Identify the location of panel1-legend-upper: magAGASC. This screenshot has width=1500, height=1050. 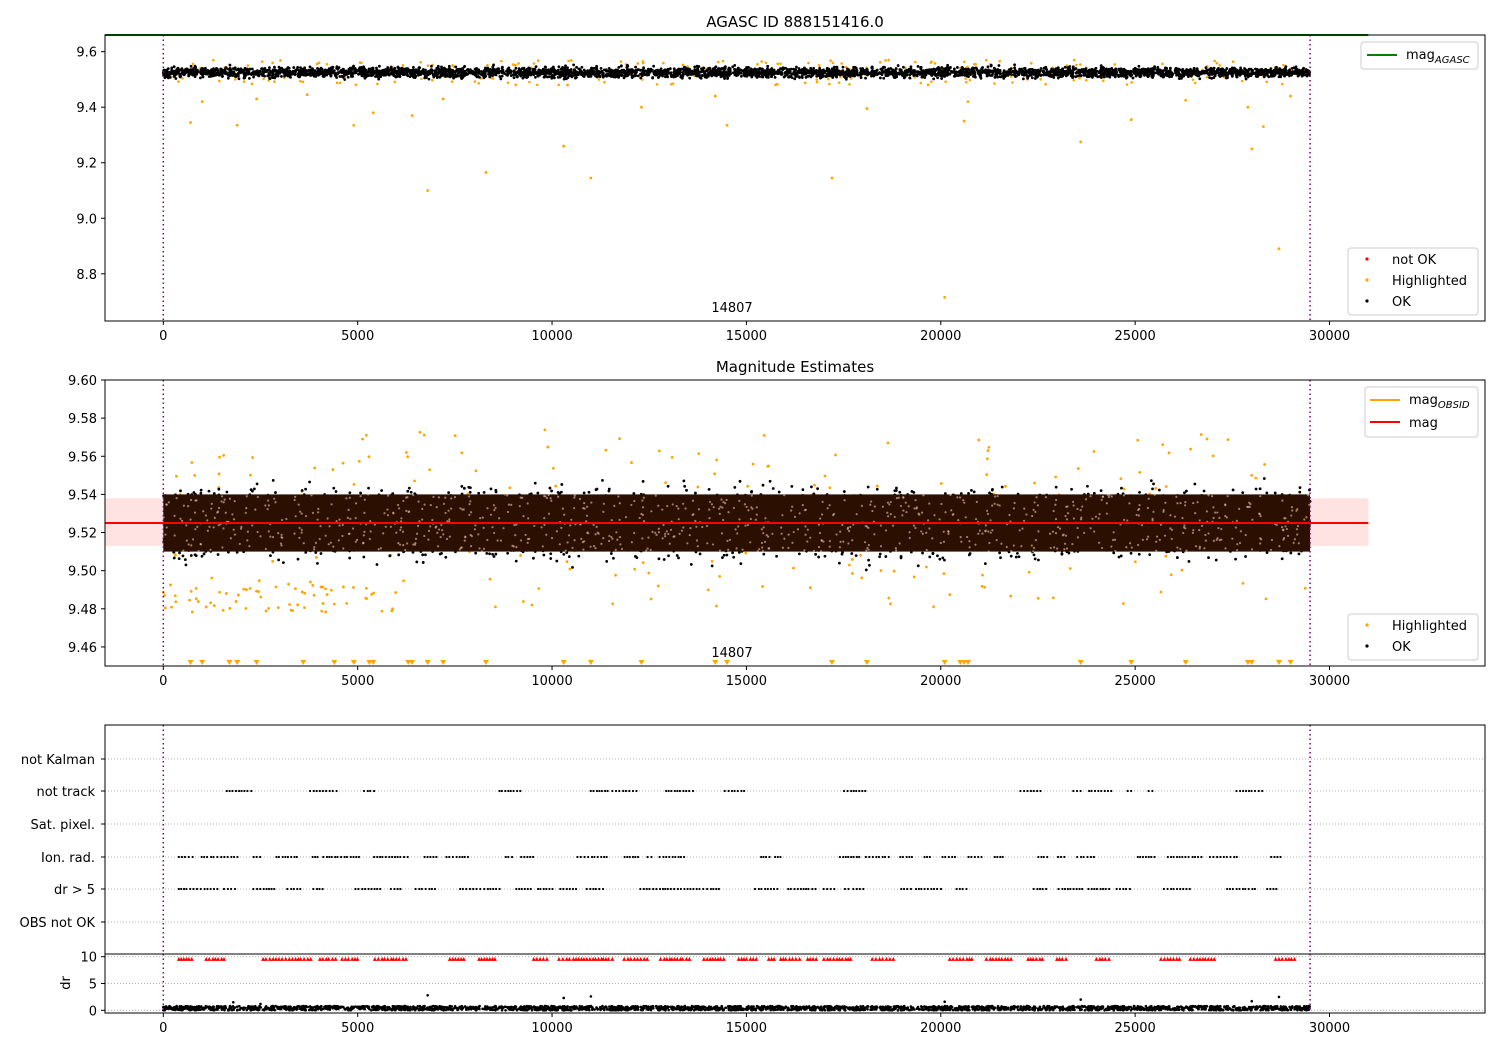
(1419, 55).